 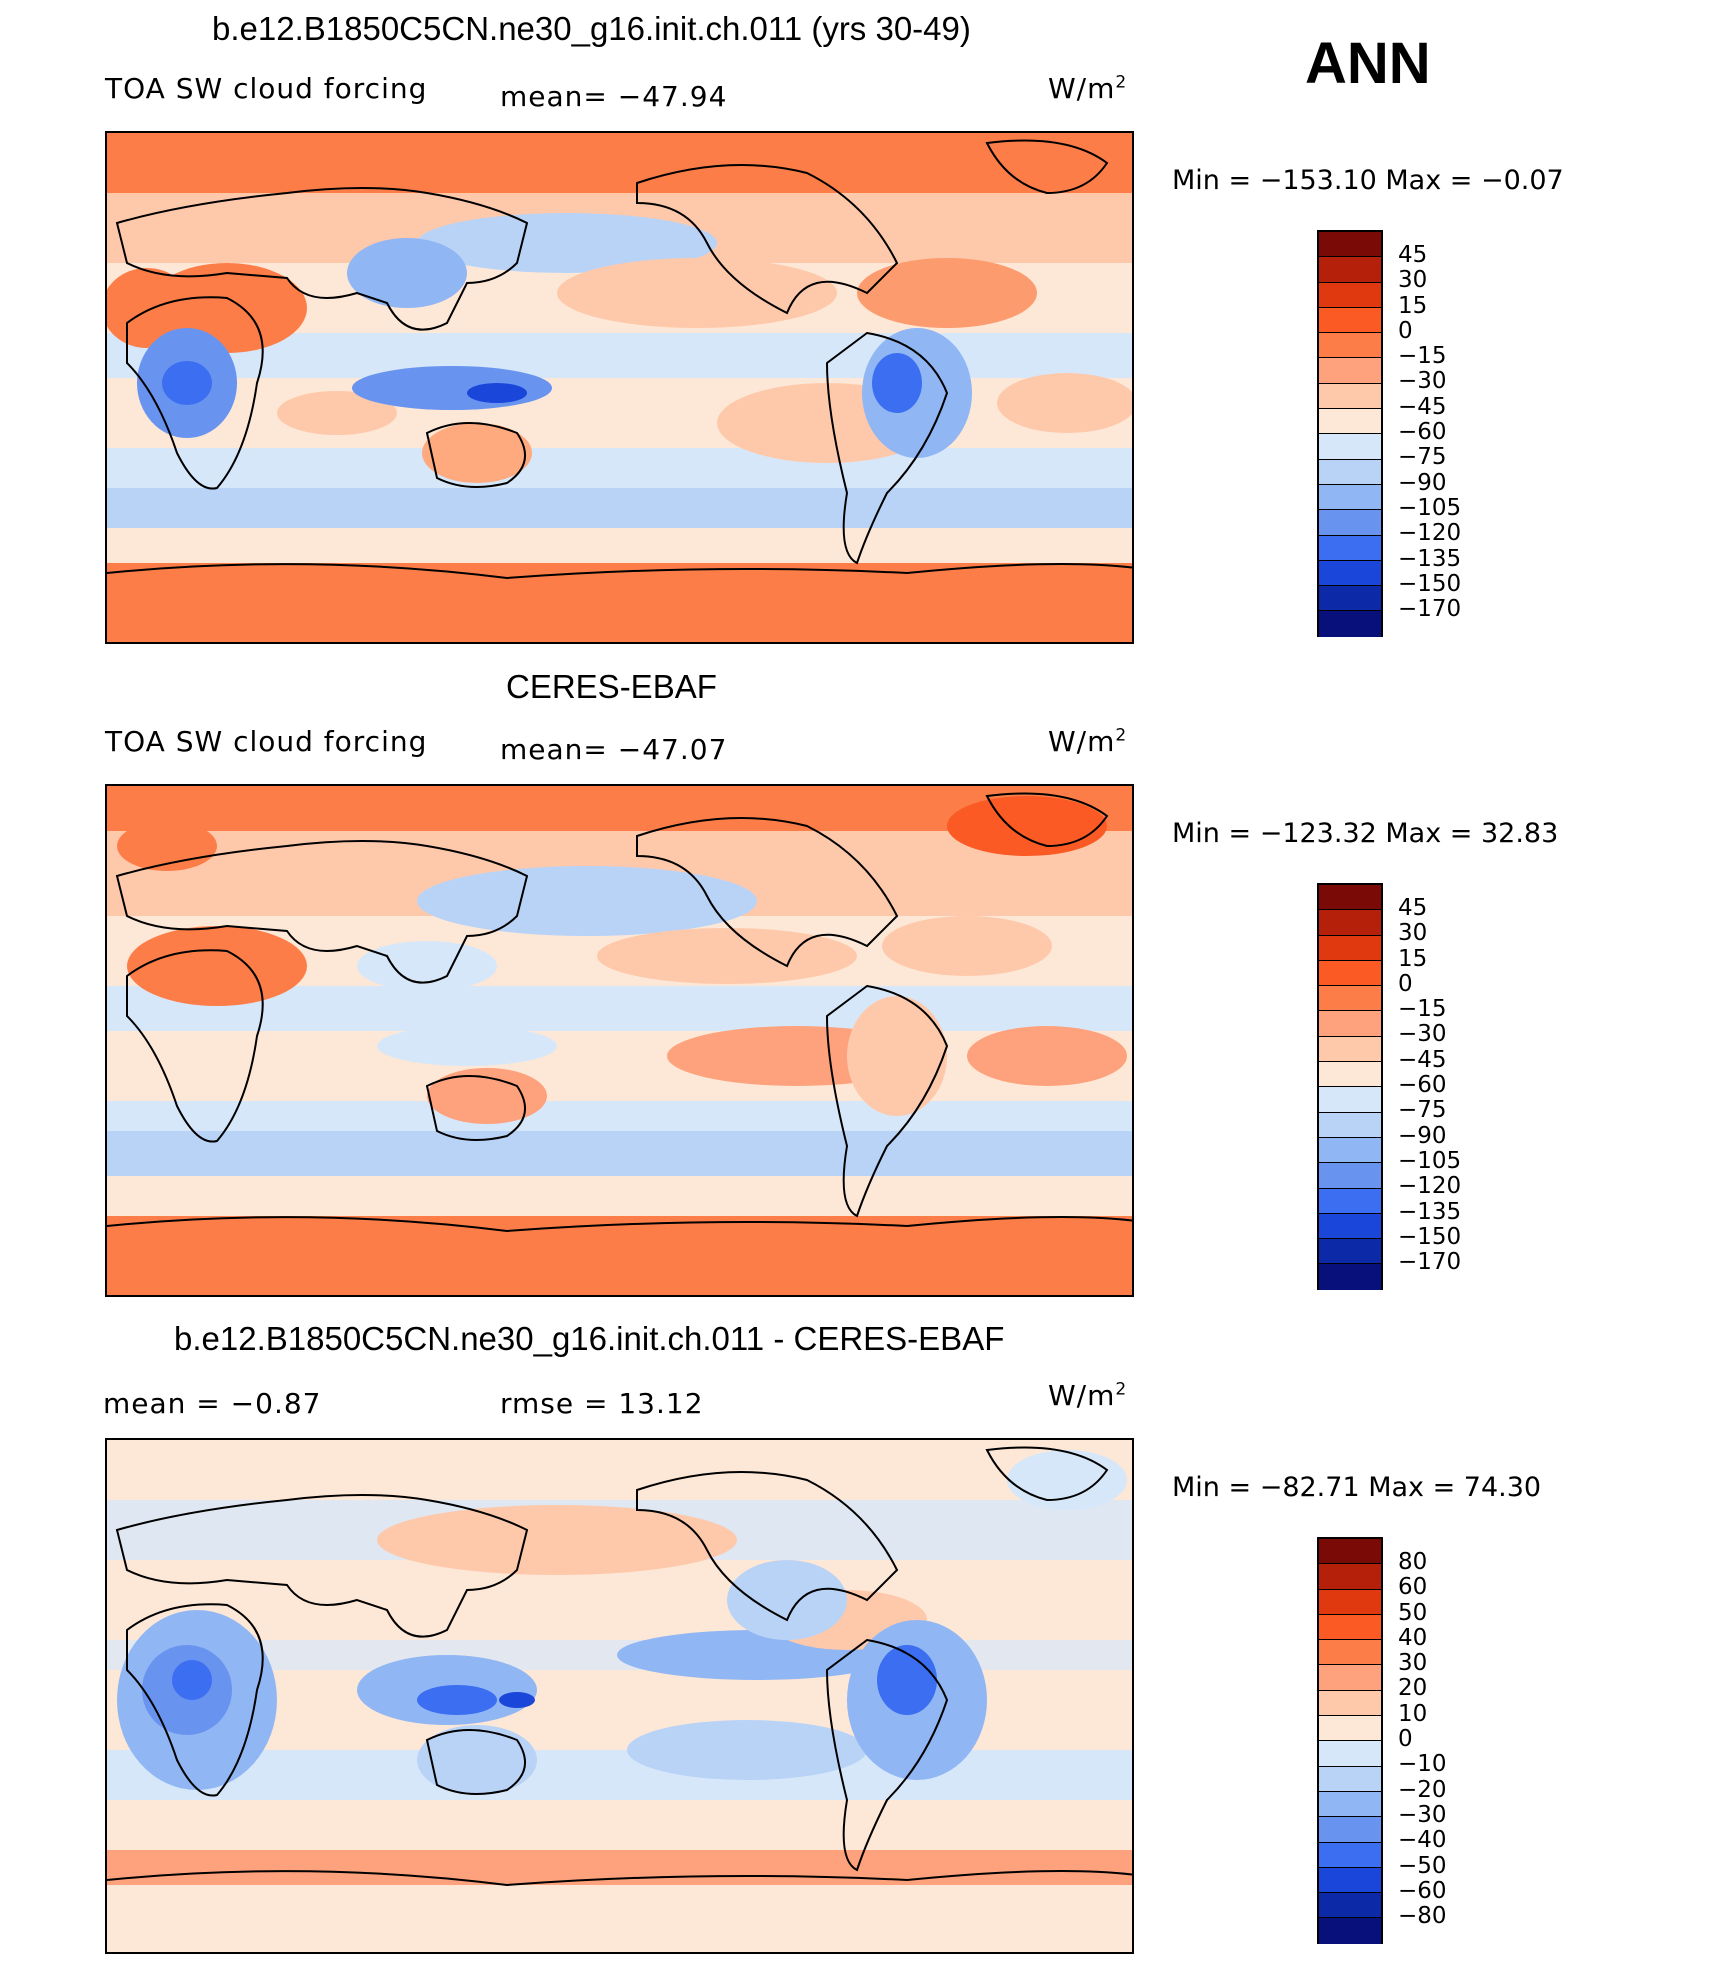 I want to click on colorbar-tick: 10, so click(x=1413, y=1713).